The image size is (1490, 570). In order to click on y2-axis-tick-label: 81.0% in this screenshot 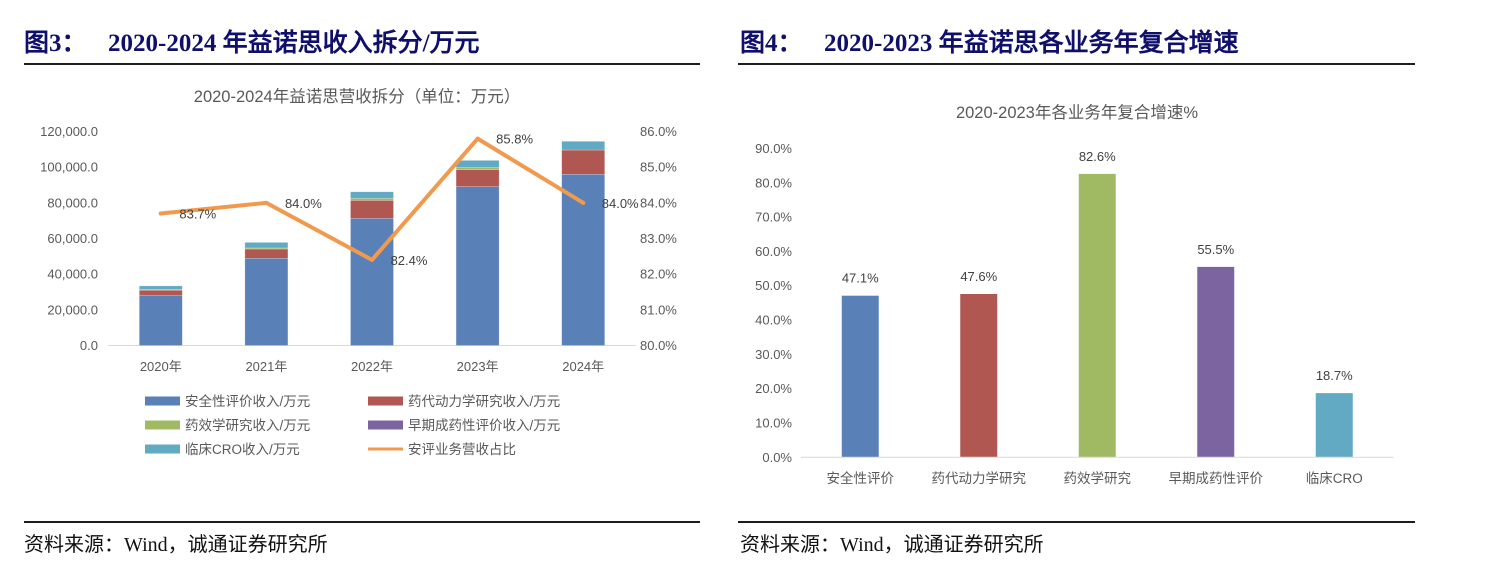, I will do `click(658, 309)`.